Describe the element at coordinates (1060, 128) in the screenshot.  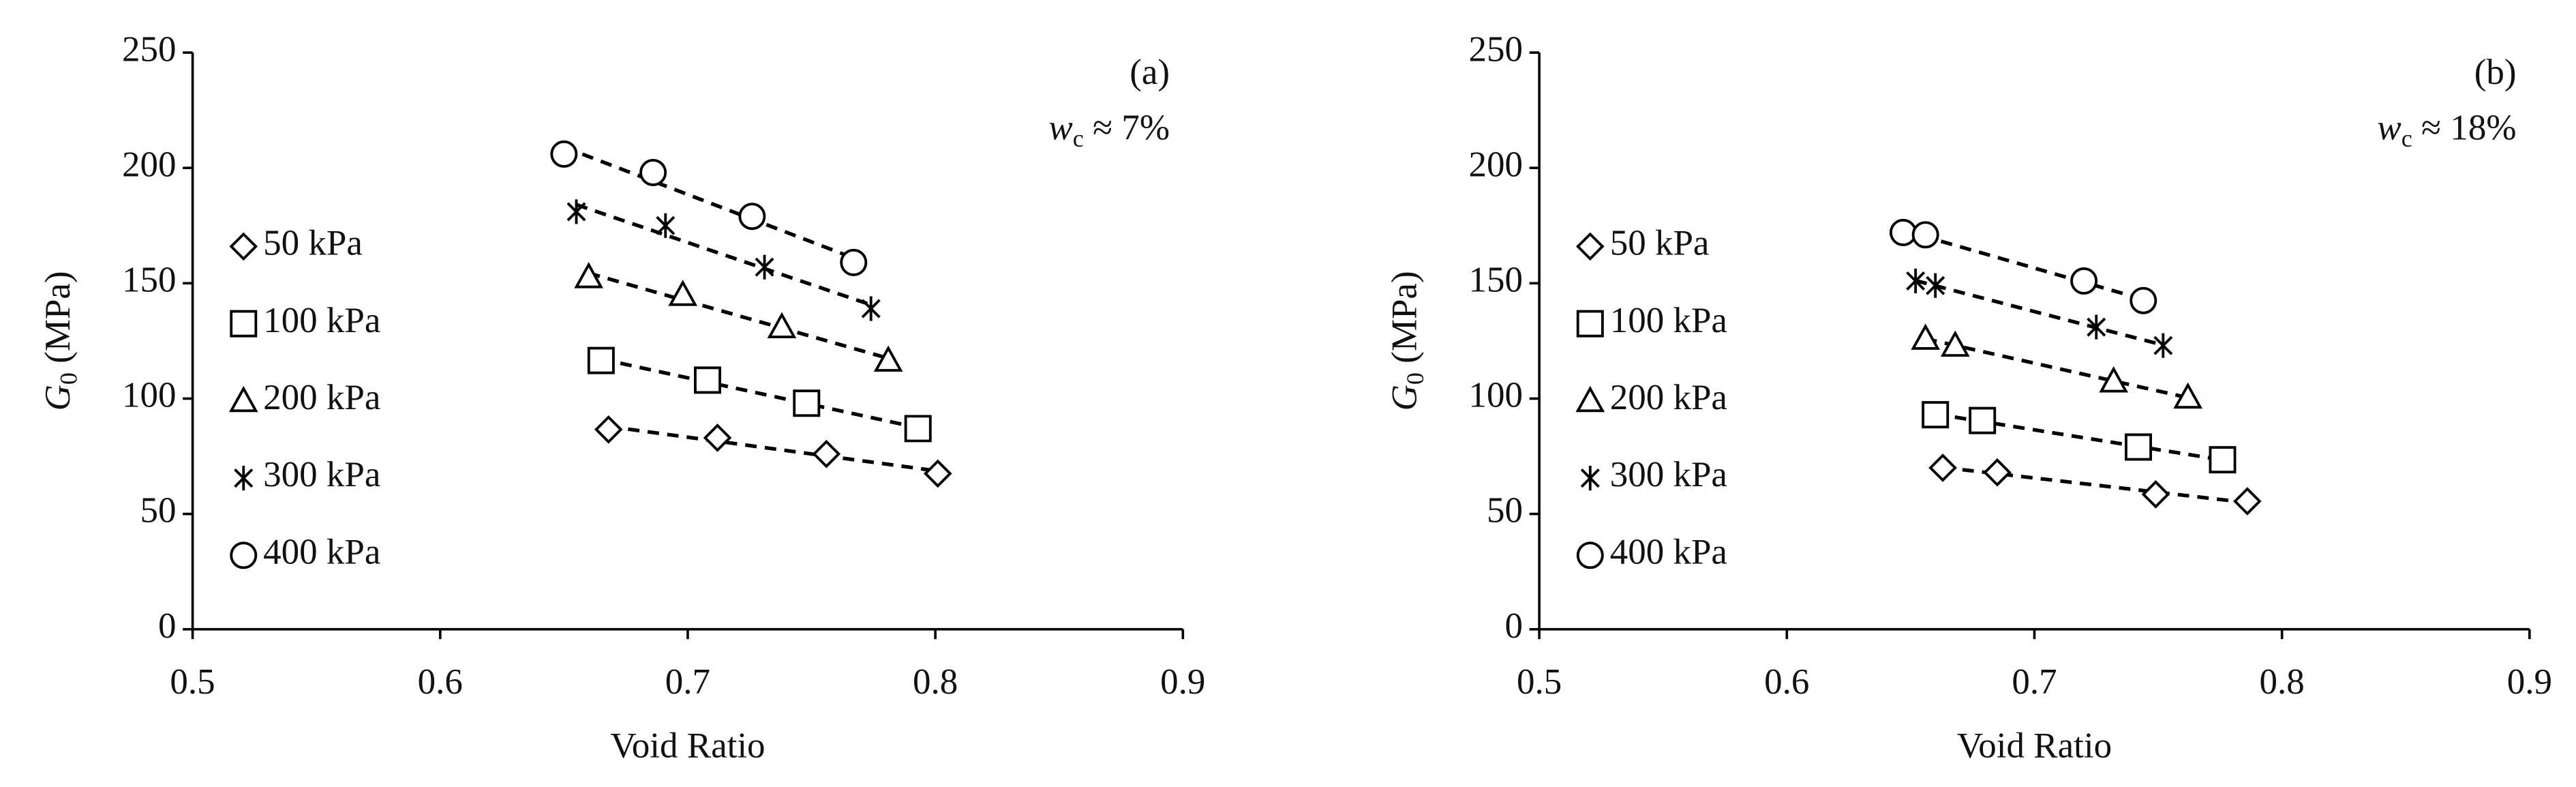
I see `symbol: w` at that location.